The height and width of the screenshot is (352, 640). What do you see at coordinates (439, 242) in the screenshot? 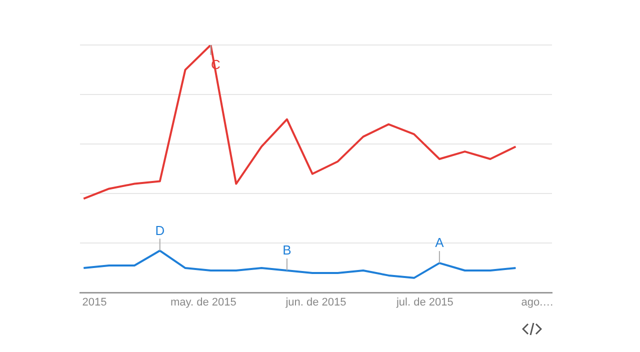
I see `annotation: A` at bounding box center [439, 242].